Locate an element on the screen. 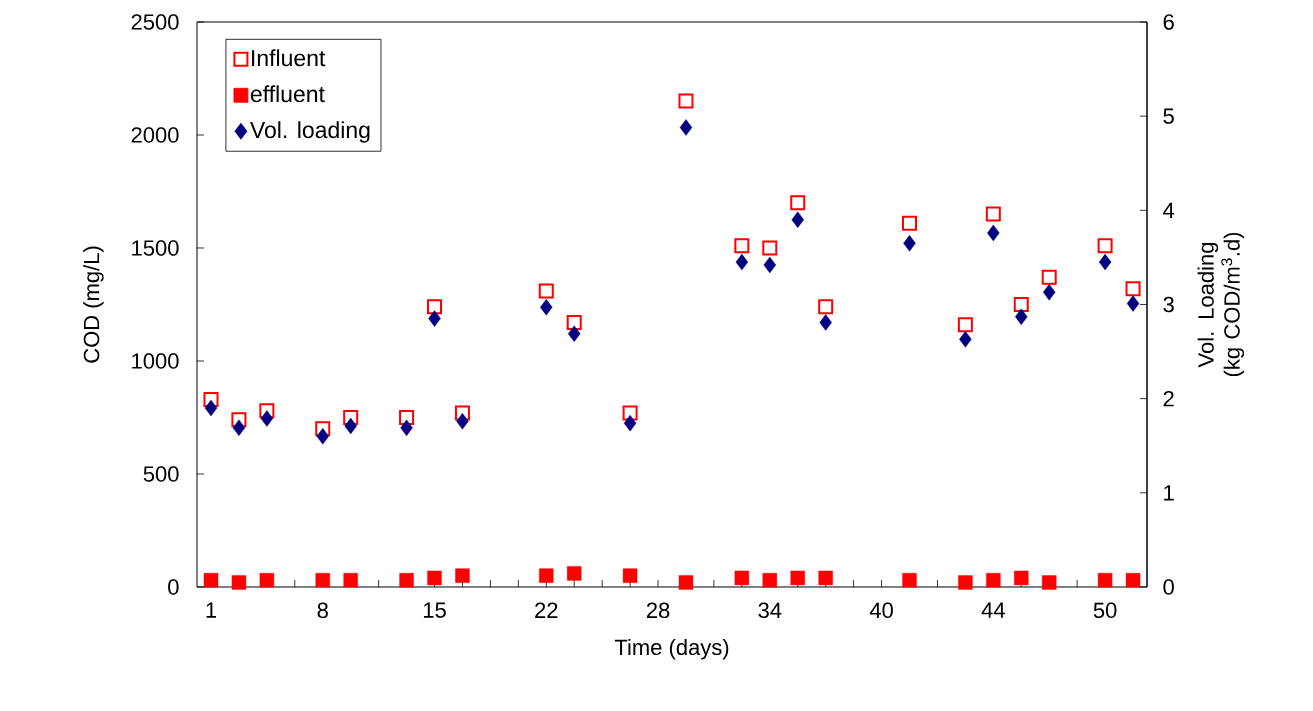 The height and width of the screenshot is (711, 1313). x-axis-title: Time (days) is located at coordinates (671, 649).